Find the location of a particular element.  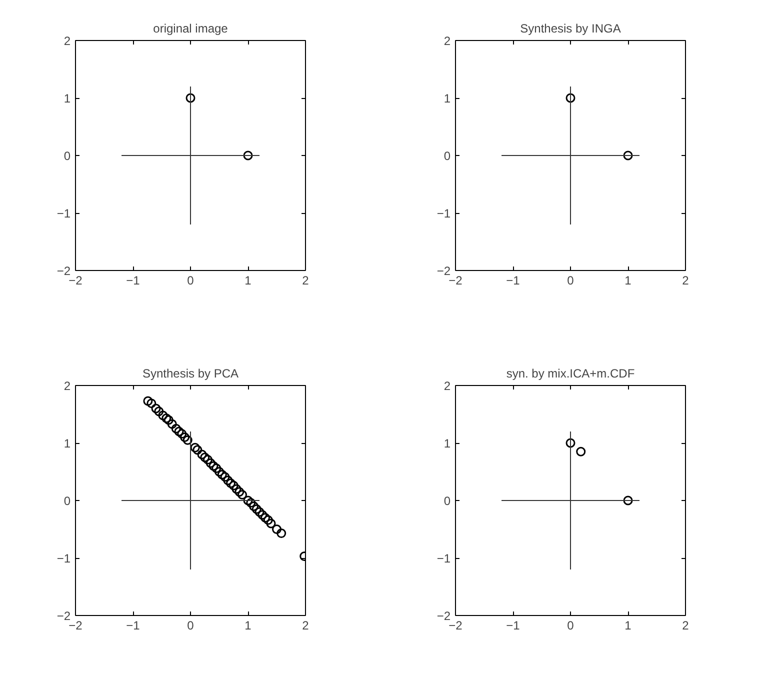

chart-title: Synthesis by INGA is located at coordinates (570, 29).